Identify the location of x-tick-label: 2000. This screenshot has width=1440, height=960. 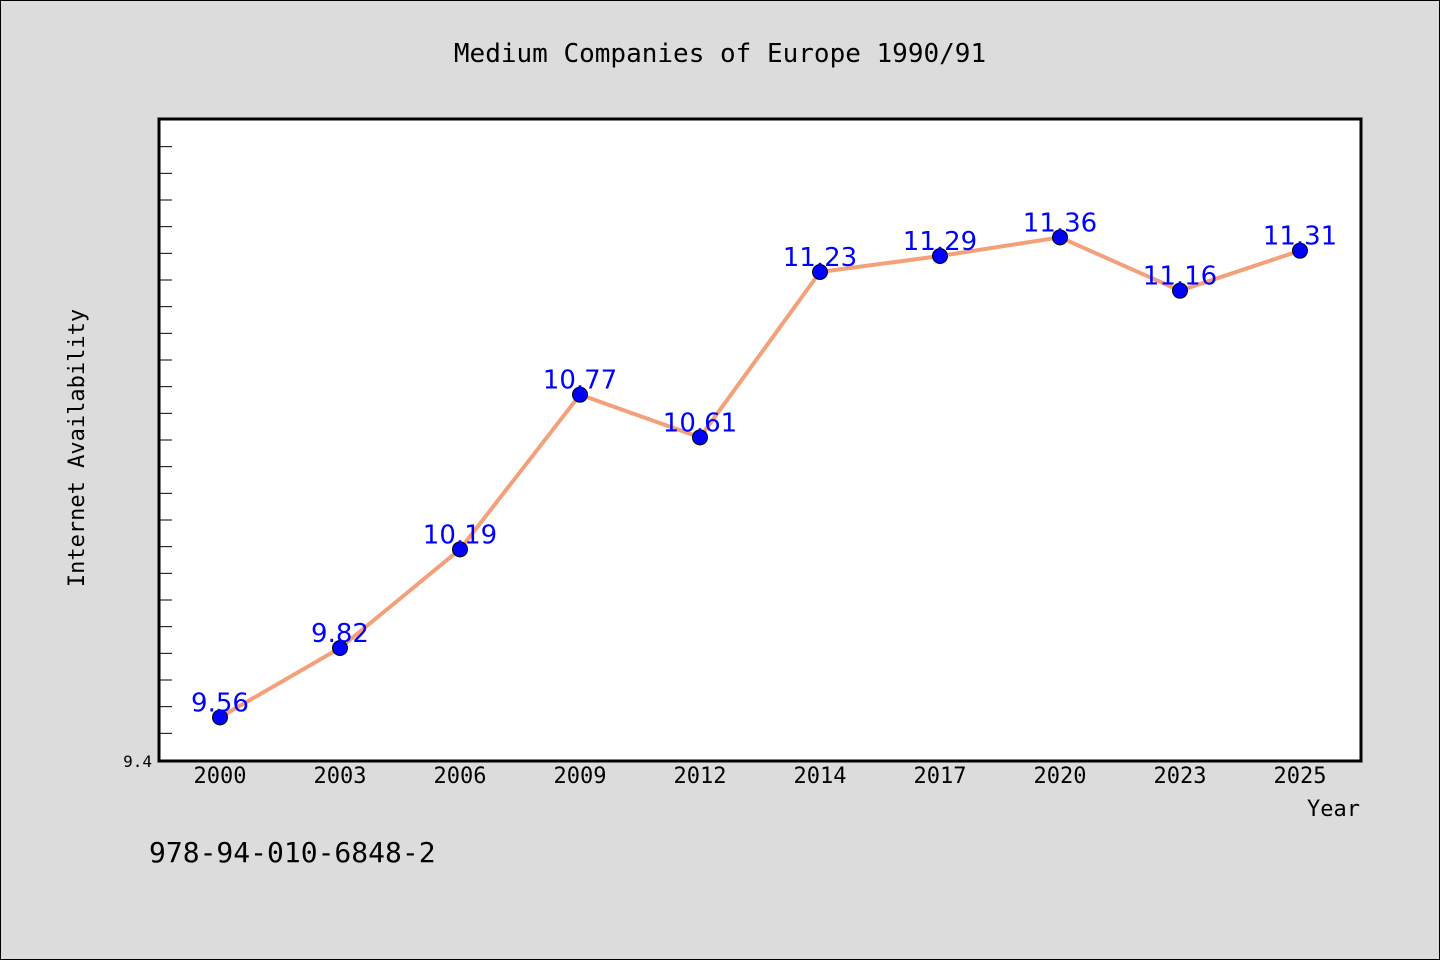
(220, 776).